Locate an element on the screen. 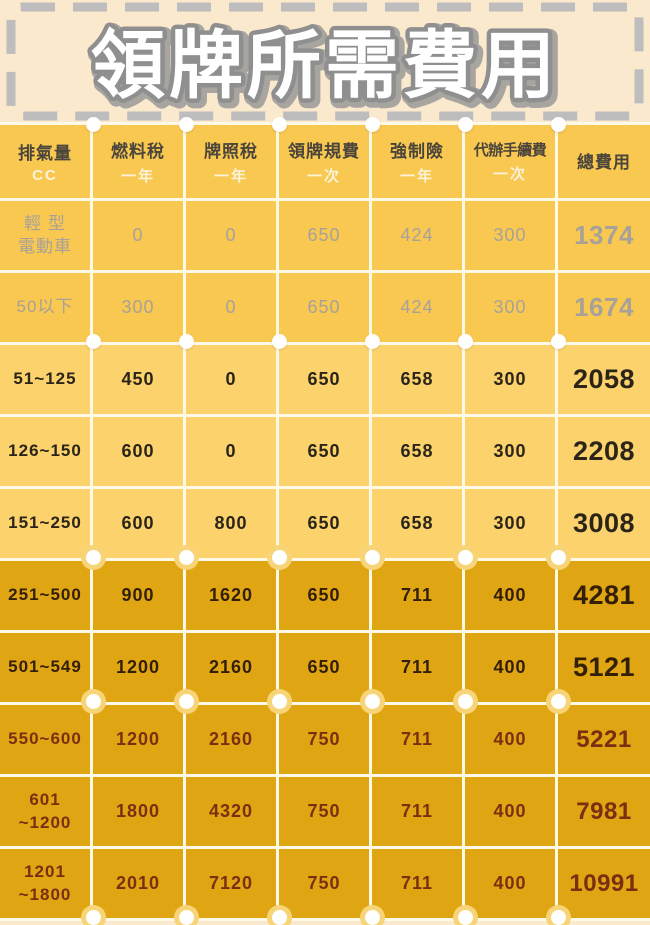 This screenshot has width=650, height=925. total-cell: 2208 is located at coordinates (604, 451).